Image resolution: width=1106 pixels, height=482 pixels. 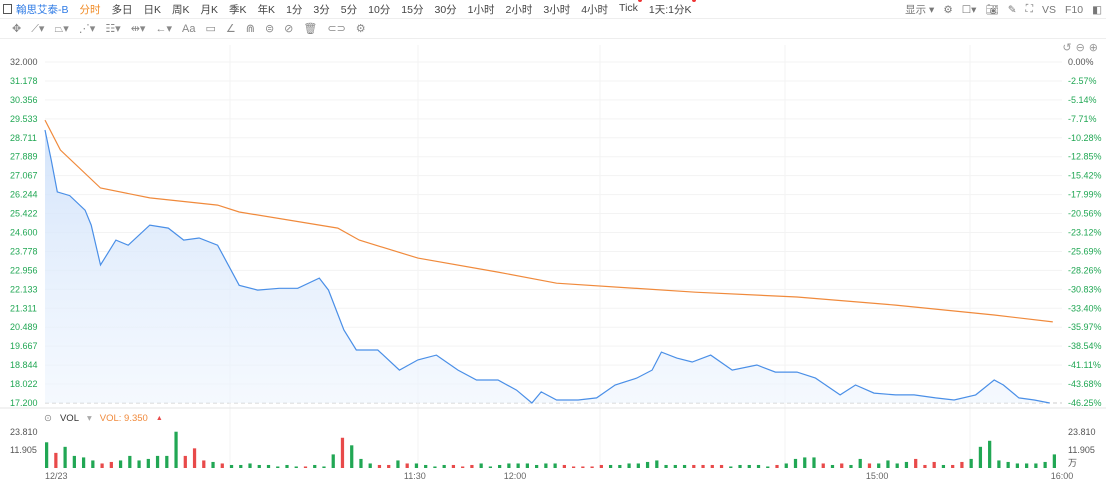 I want to click on wave-icon: ⋰▾, so click(x=87, y=29).